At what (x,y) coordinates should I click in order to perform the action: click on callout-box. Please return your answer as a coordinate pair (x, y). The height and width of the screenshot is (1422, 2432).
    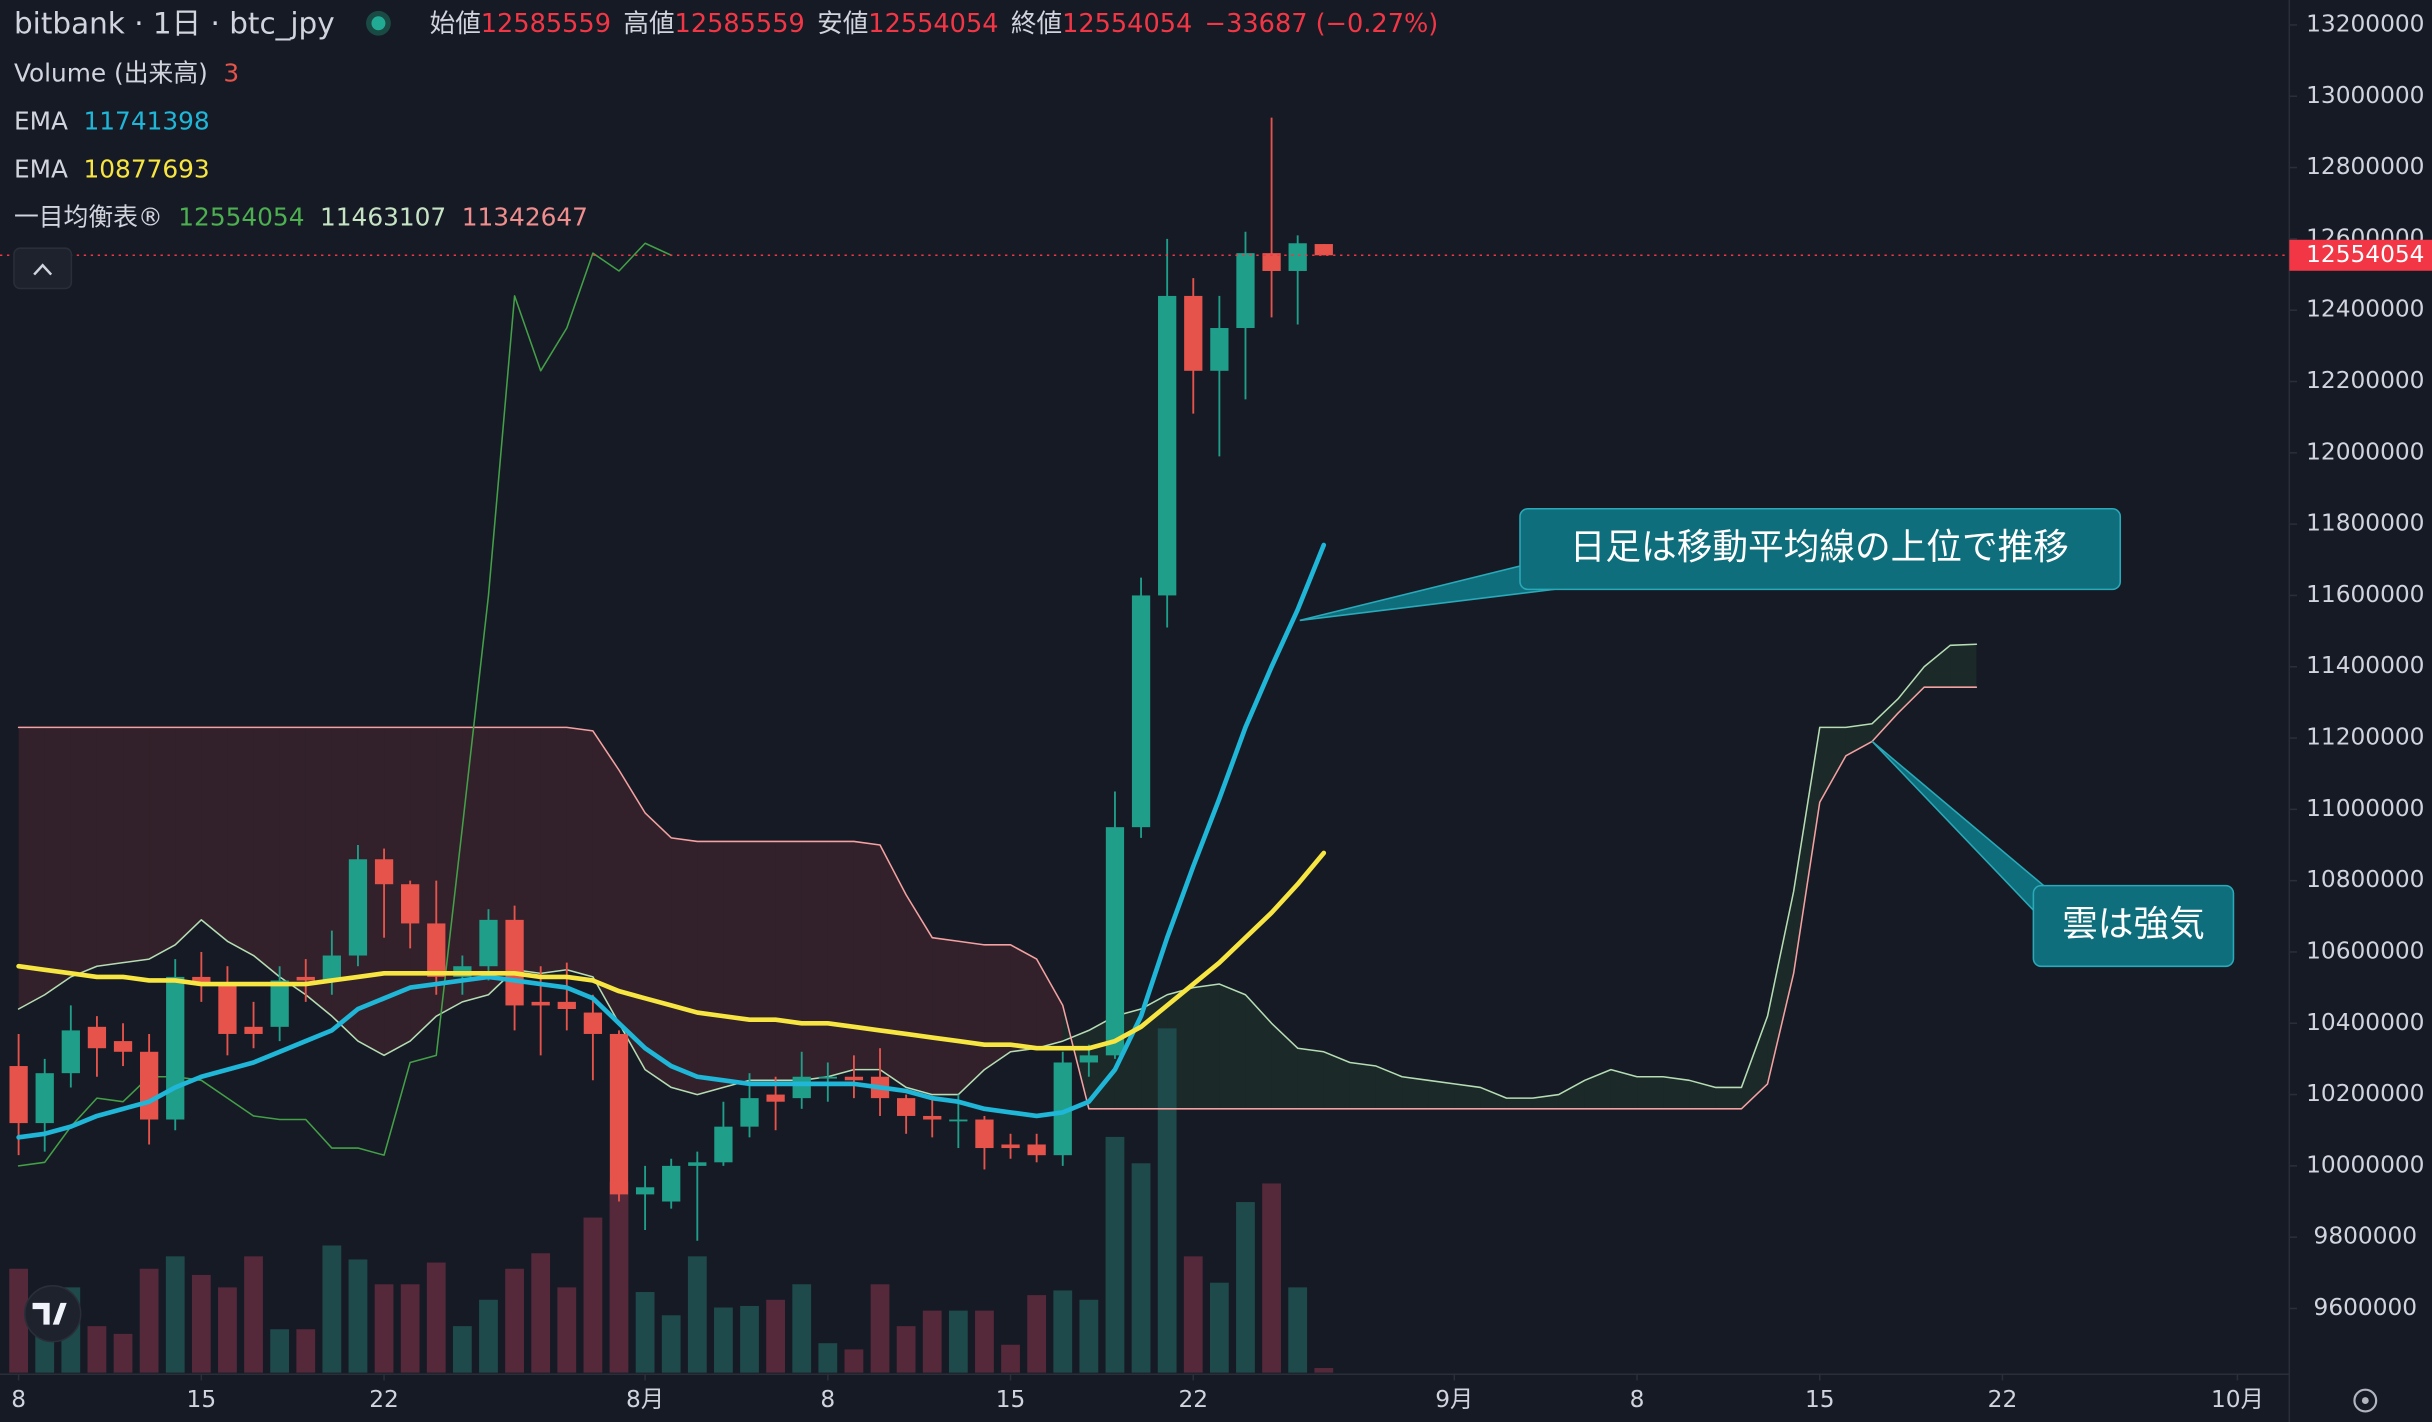
    Looking at the image, I should click on (2133, 926).